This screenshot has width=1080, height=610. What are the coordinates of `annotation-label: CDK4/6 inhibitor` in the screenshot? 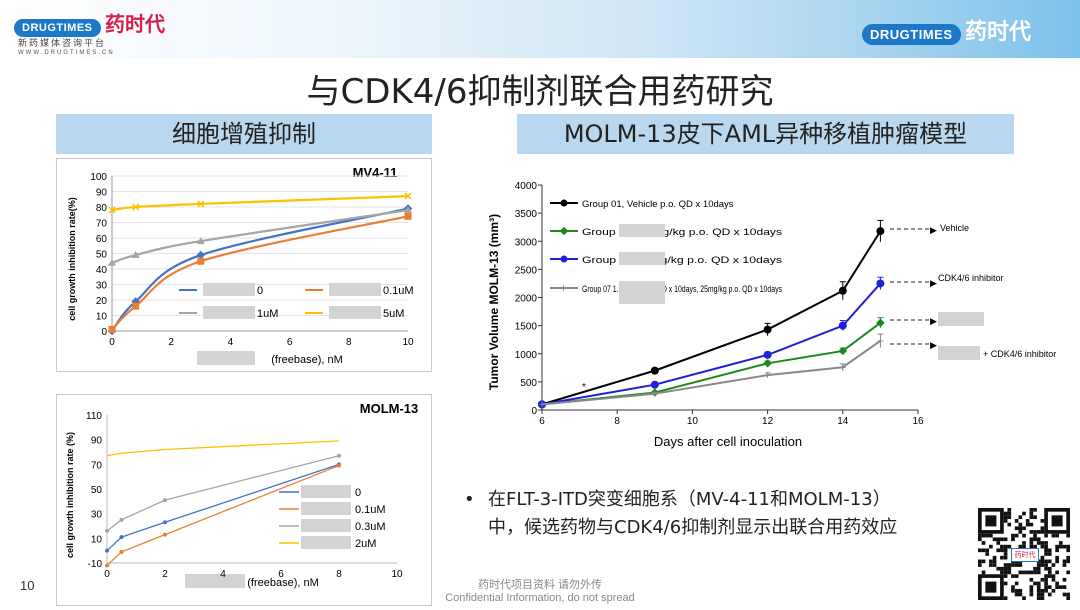 It's located at (971, 278).